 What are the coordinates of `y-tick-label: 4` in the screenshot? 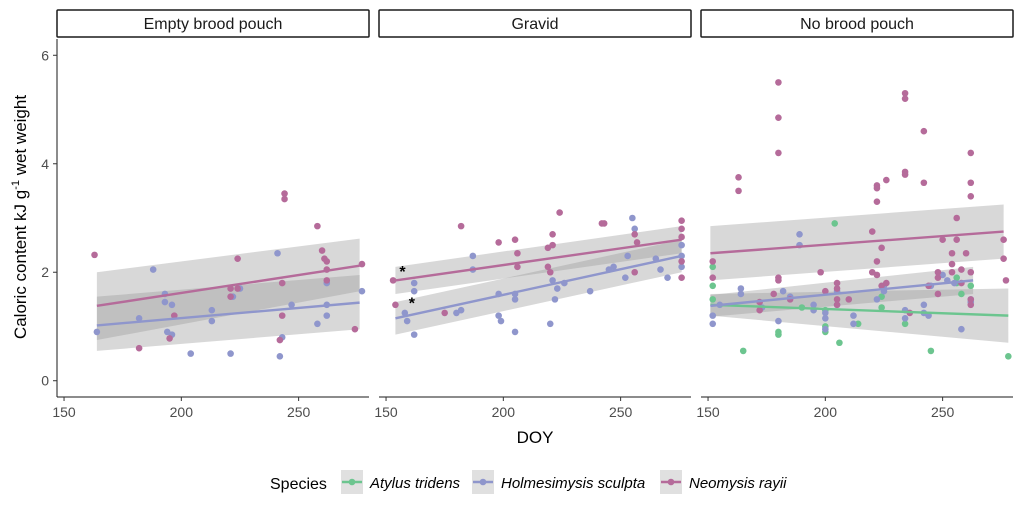 It's located at (45, 164).